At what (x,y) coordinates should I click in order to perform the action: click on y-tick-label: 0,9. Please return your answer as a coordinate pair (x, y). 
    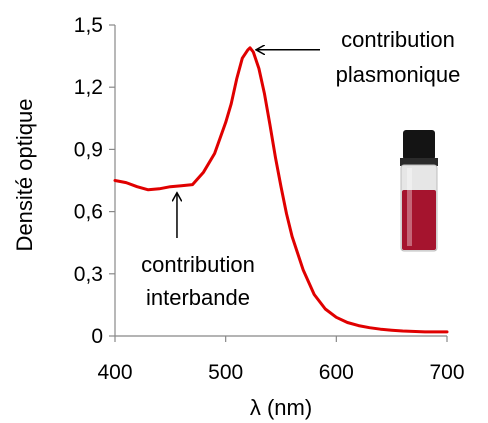
    Looking at the image, I should click on (88, 149).